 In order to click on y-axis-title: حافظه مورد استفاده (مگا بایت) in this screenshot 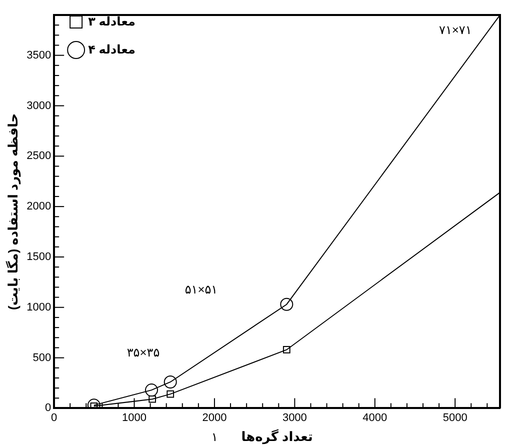, I will do `click(13, 211)`.